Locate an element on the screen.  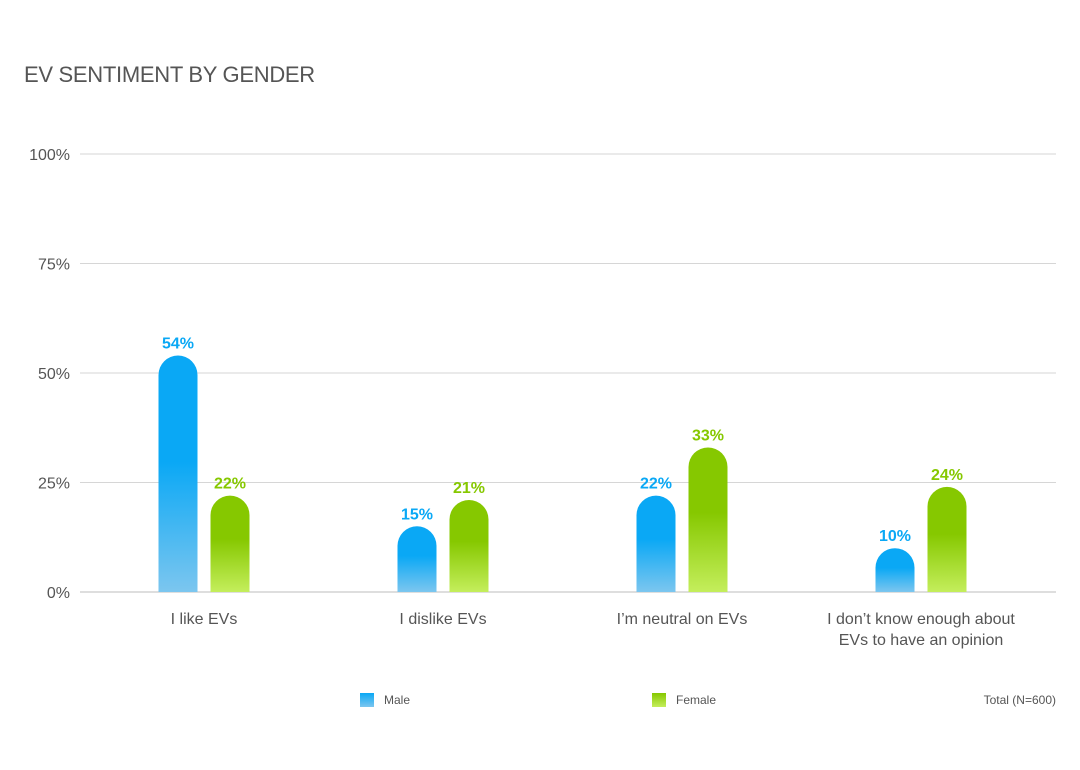
legend-female-label: Female is located at coordinates (696, 700).